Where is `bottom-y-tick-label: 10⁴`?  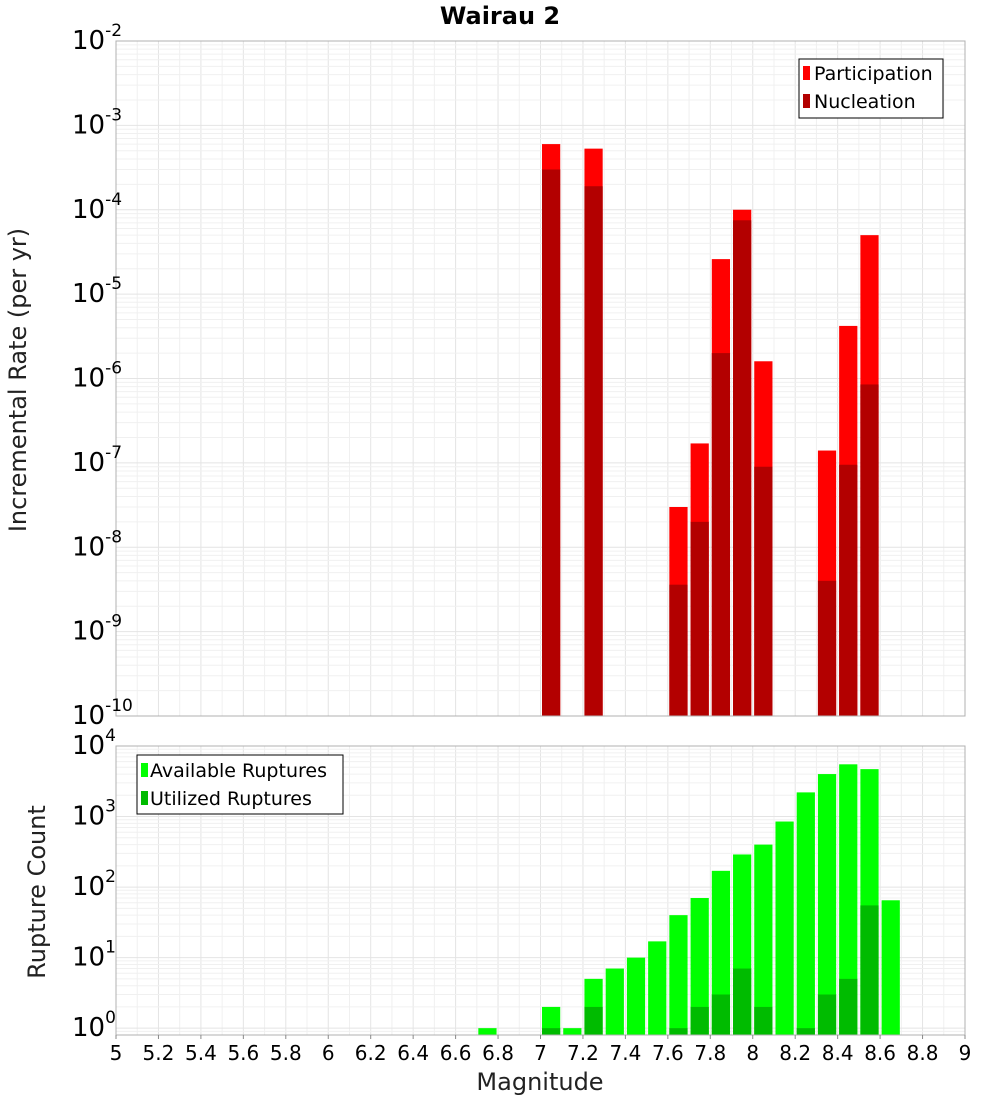 bottom-y-tick-label: 10⁴ is located at coordinates (94, 743).